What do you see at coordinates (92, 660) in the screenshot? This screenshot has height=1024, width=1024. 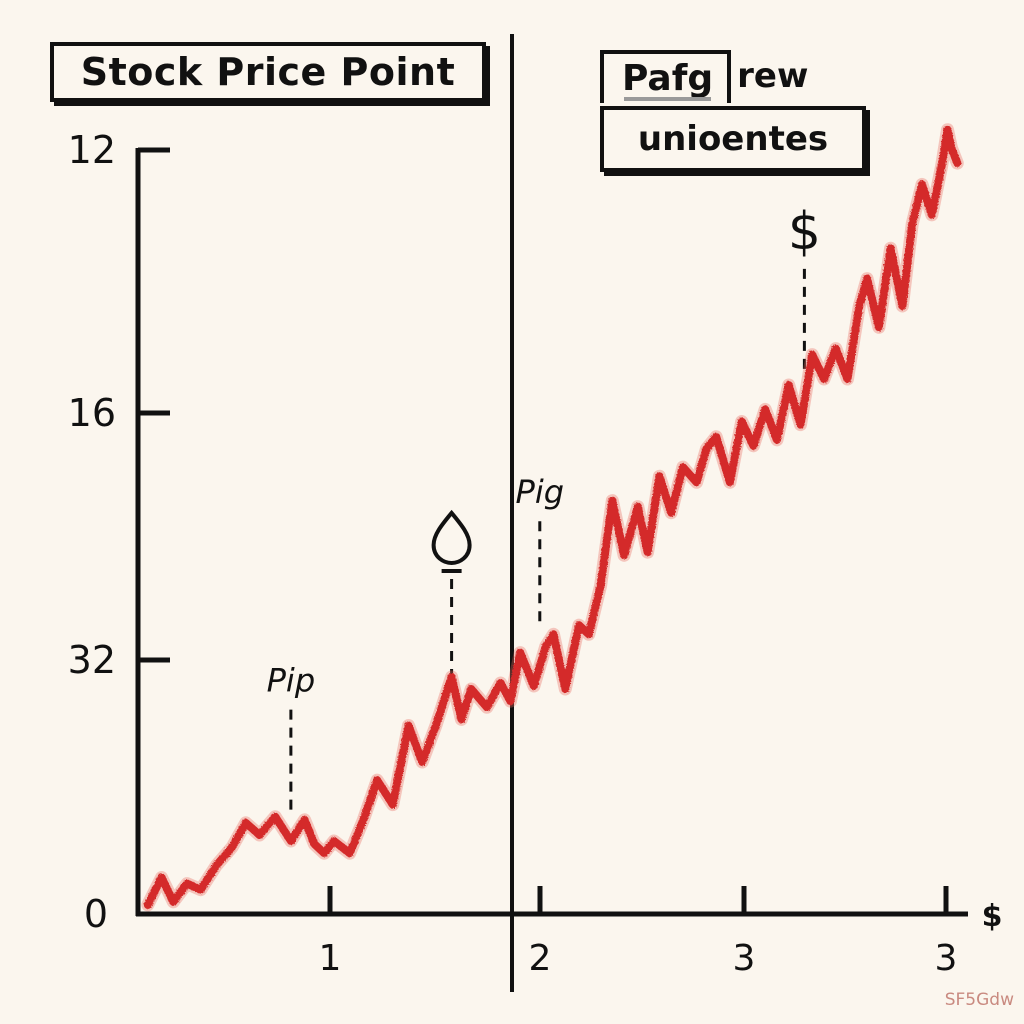 I see `y-tick-label: 32` at bounding box center [92, 660].